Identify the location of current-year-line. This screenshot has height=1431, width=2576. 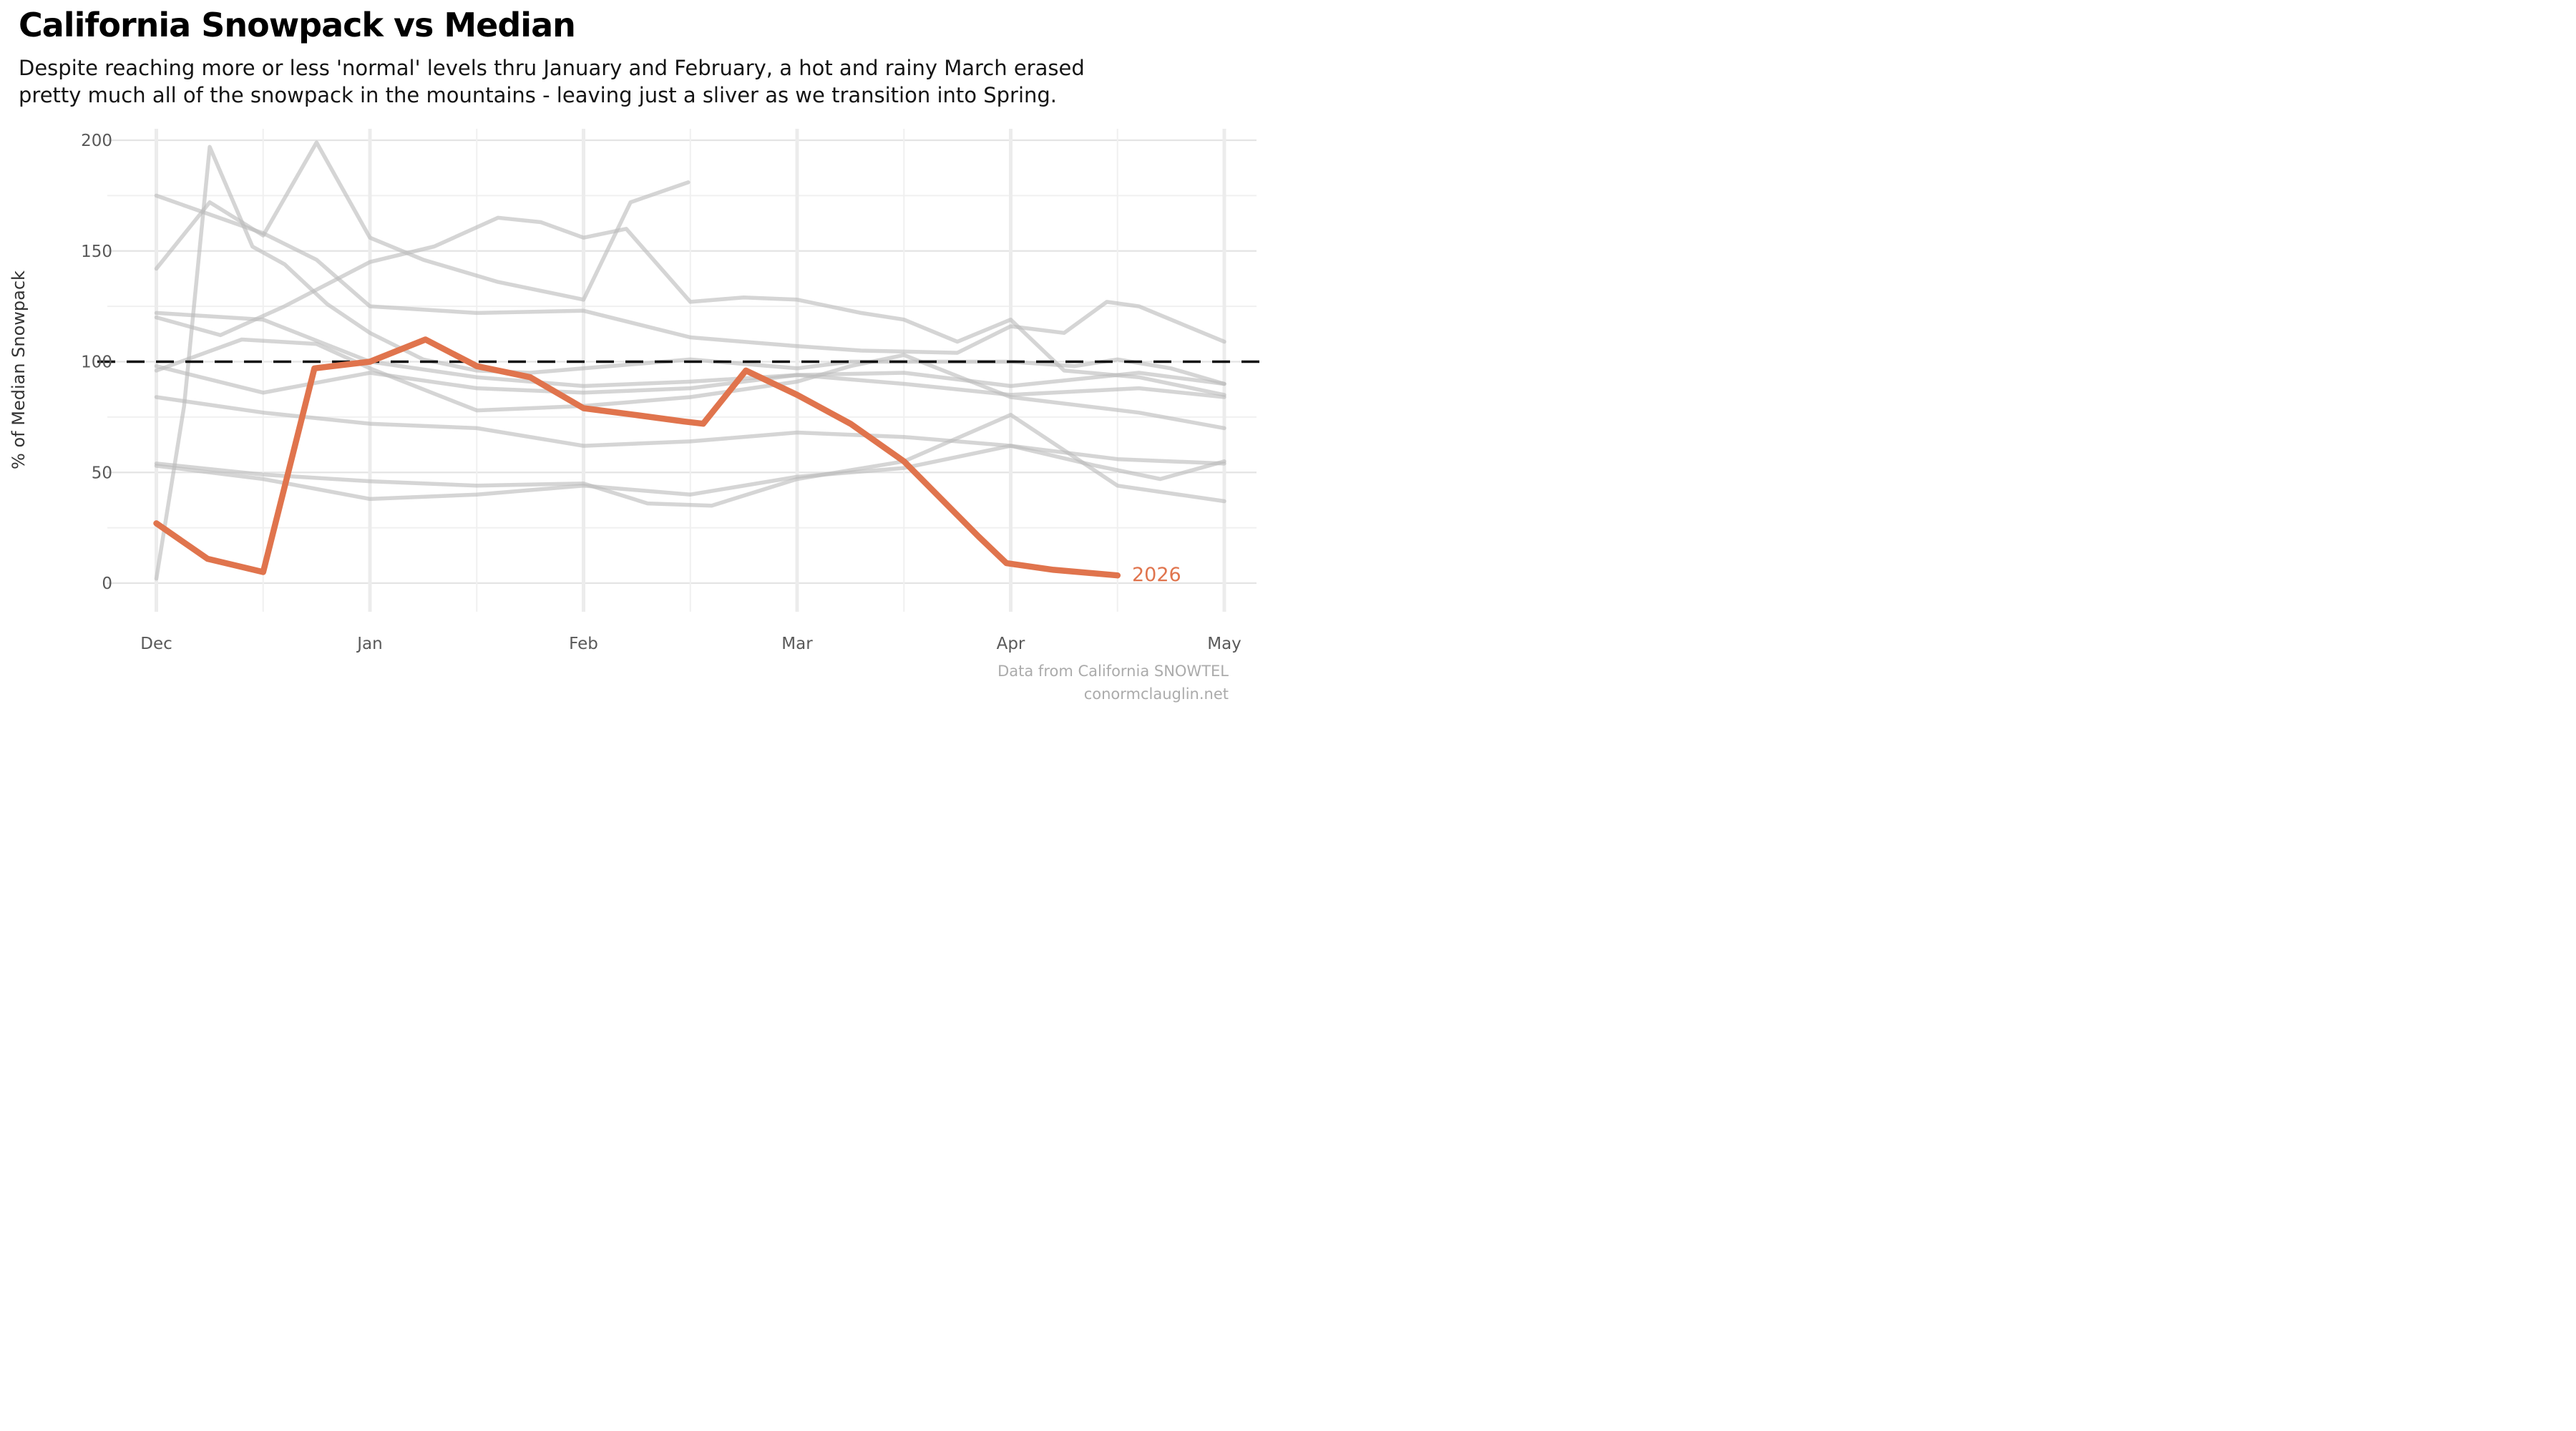
(637, 457).